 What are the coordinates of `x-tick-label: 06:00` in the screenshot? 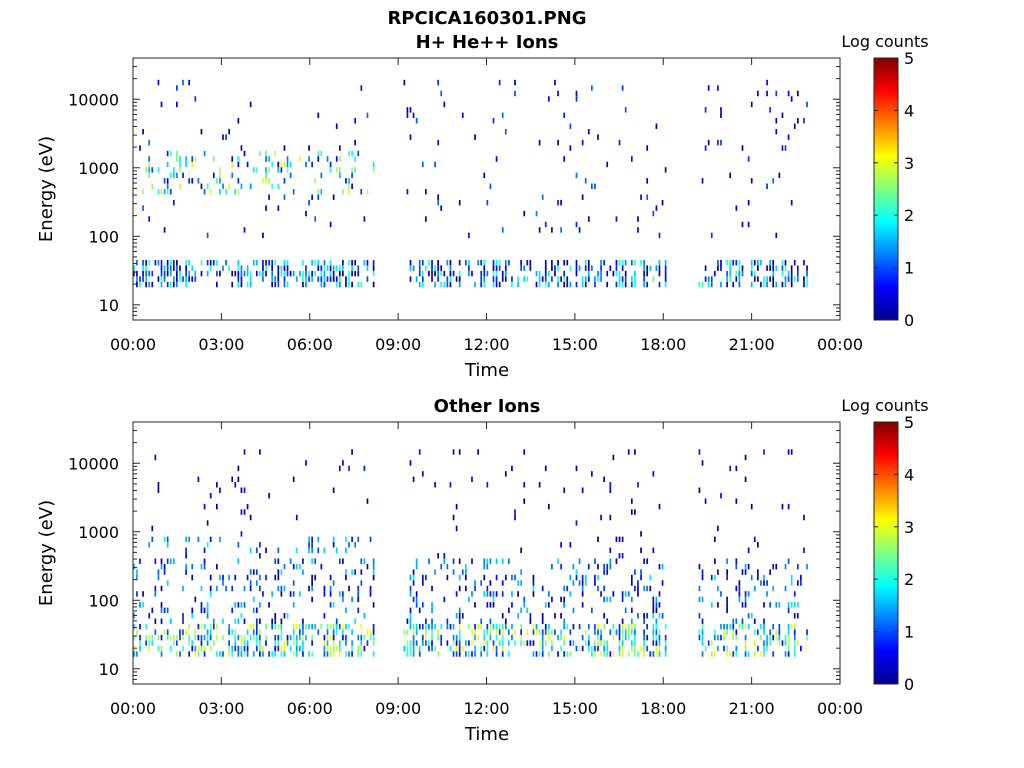 It's located at (310, 708).